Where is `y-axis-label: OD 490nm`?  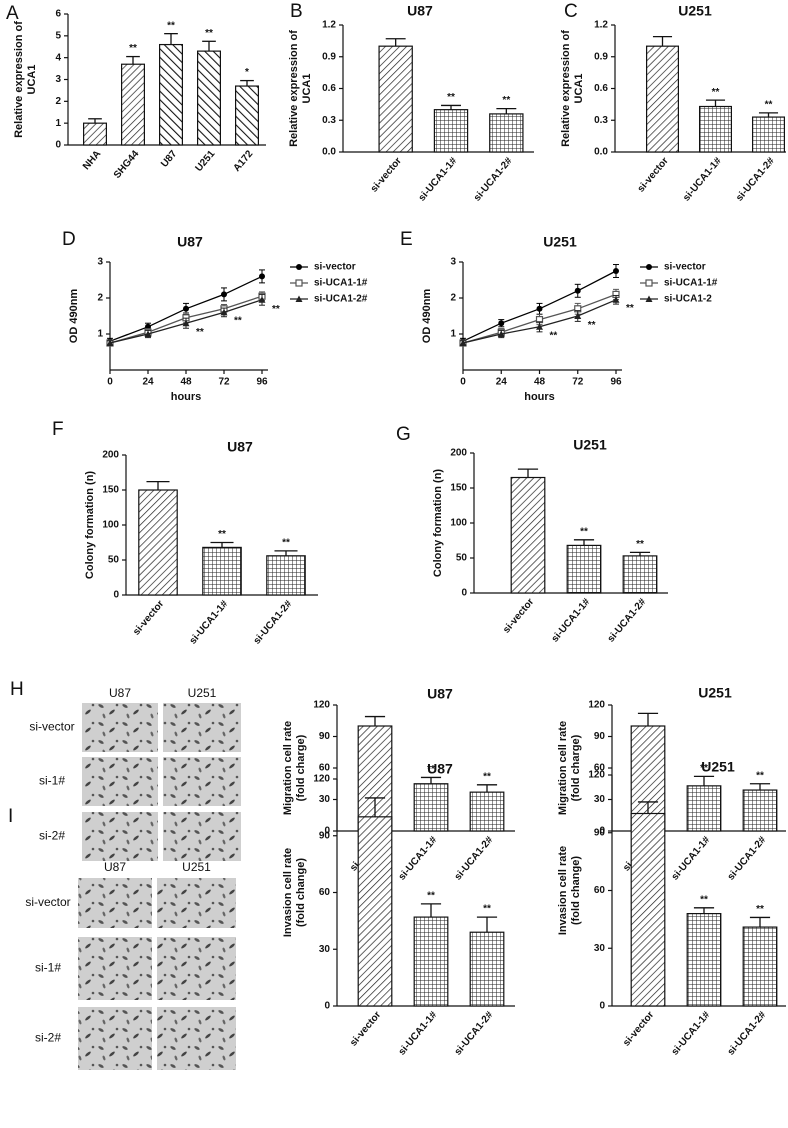
y-axis-label: OD 490nm is located at coordinates (427, 316).